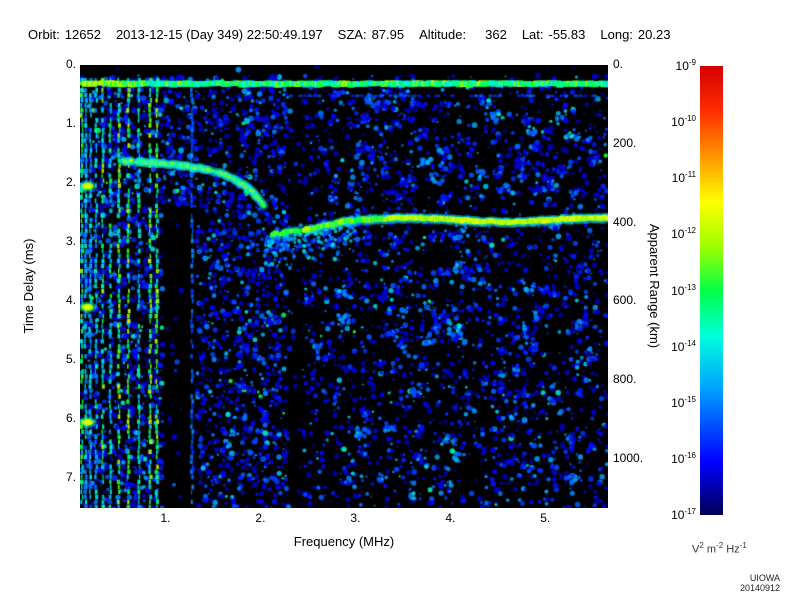  What do you see at coordinates (683, 458) in the screenshot?
I see `colorbar-tick-label: 10-16` at bounding box center [683, 458].